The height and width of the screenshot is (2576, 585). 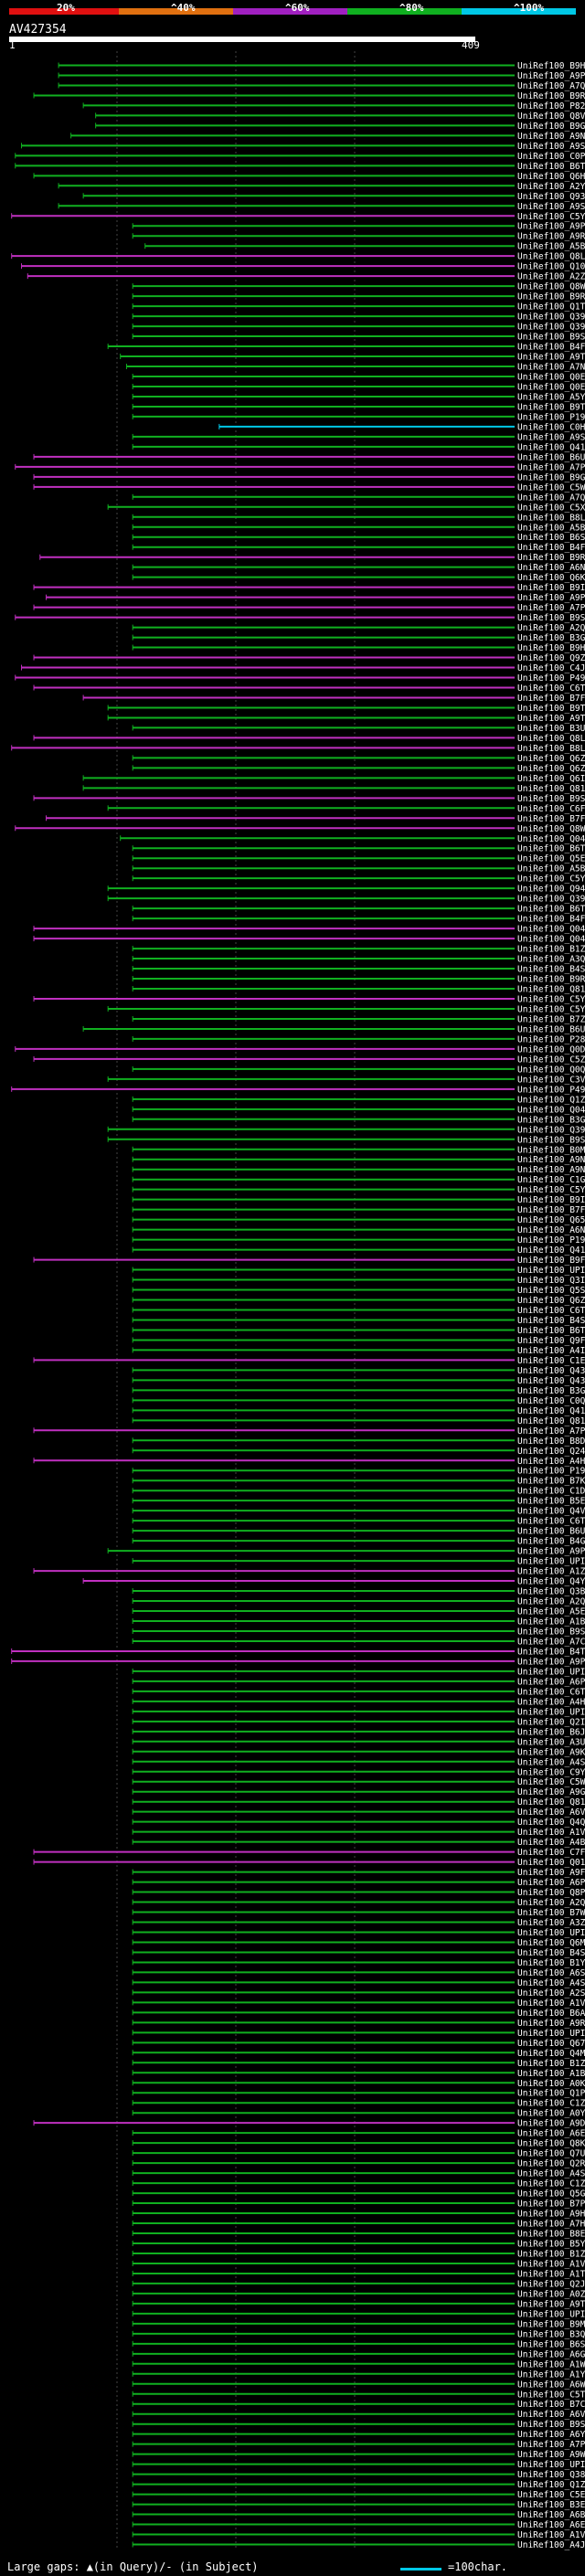 What do you see at coordinates (358, 2064) in the screenshot?
I see `hit-row: UniRef100_B1ZUC2` at bounding box center [358, 2064].